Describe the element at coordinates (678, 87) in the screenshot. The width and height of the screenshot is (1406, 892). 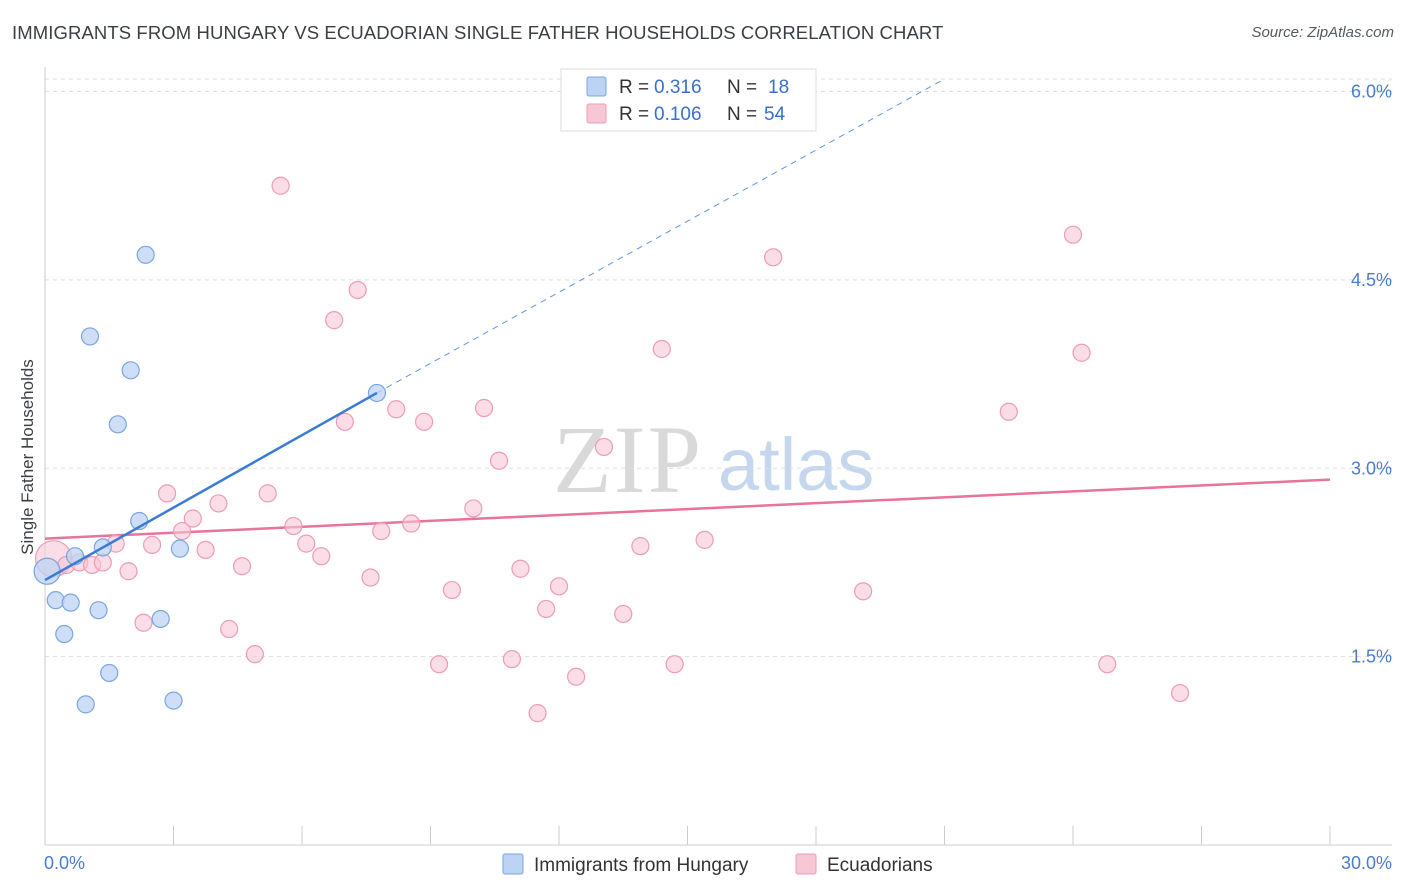
I see `legend-r-value-1: 0.316` at that location.